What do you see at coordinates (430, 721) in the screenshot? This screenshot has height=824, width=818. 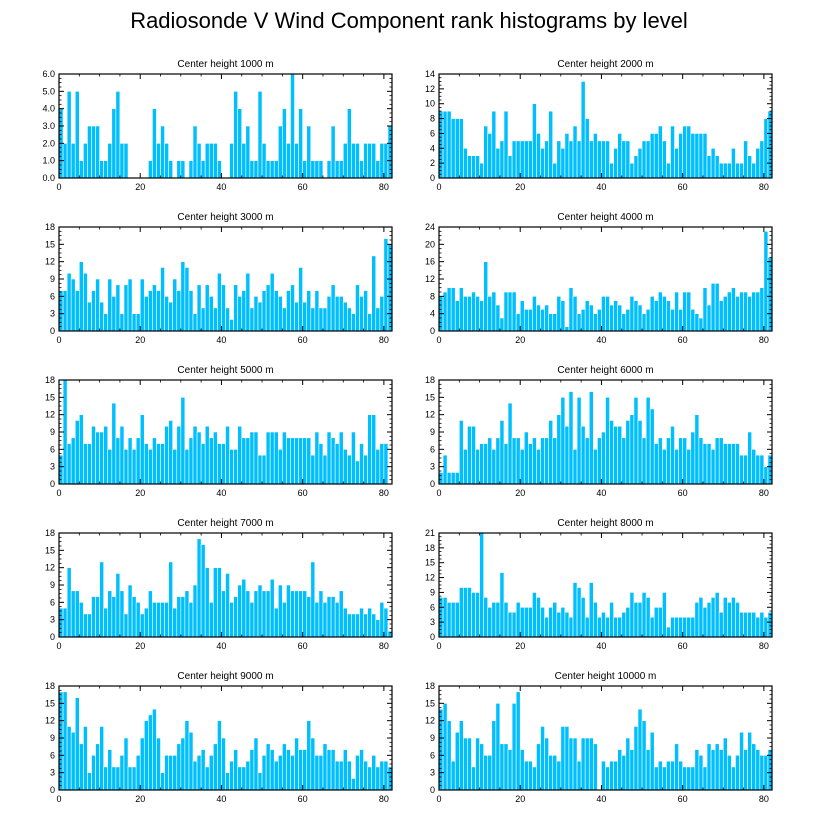 I see `panel-10-ytick-label: 12` at bounding box center [430, 721].